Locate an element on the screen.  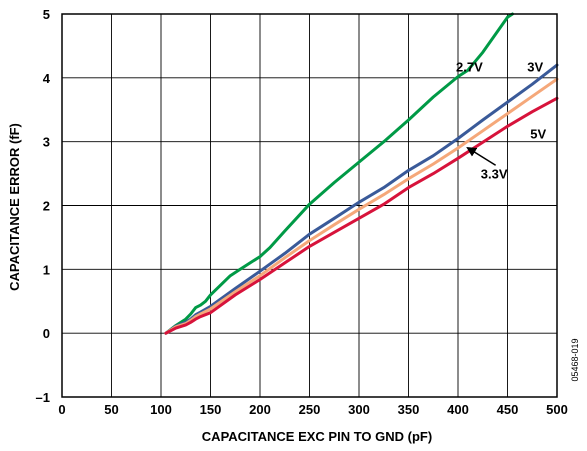
y-tick-label: 2 is located at coordinates (46, 206).